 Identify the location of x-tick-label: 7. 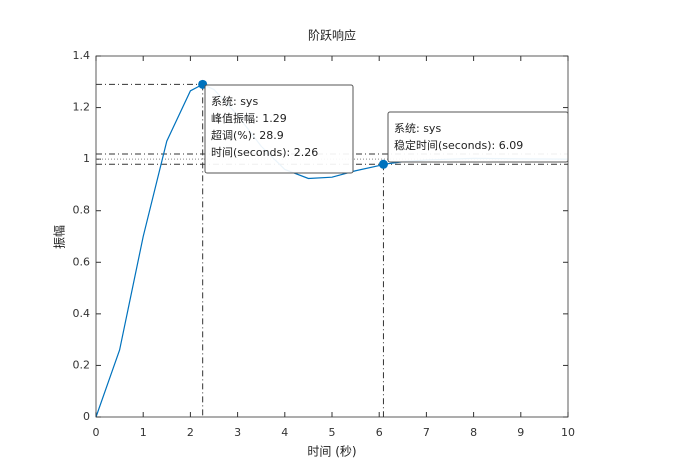
(426, 432).